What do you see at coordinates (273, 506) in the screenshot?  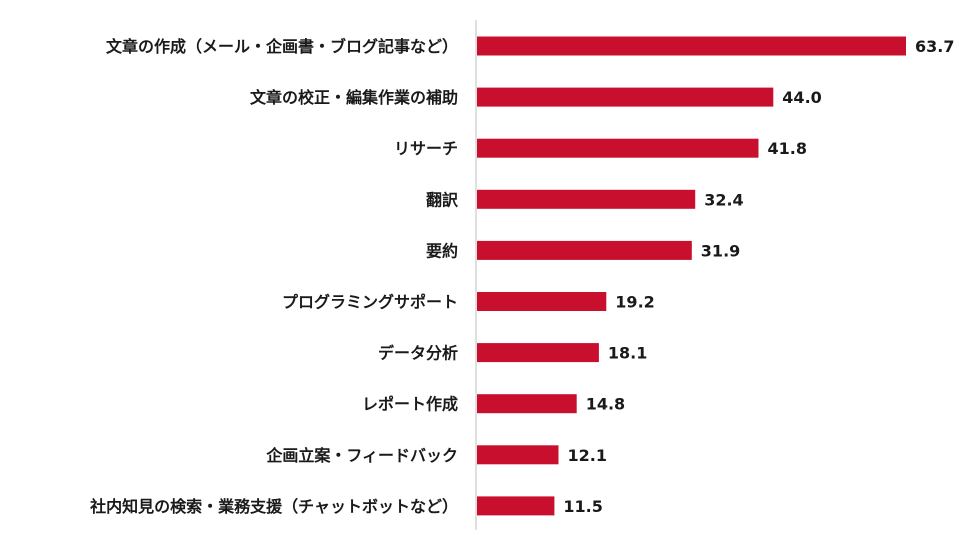 I see `category-label-9: 社内知見の検索・業務支援（チャットボットなど）` at bounding box center [273, 506].